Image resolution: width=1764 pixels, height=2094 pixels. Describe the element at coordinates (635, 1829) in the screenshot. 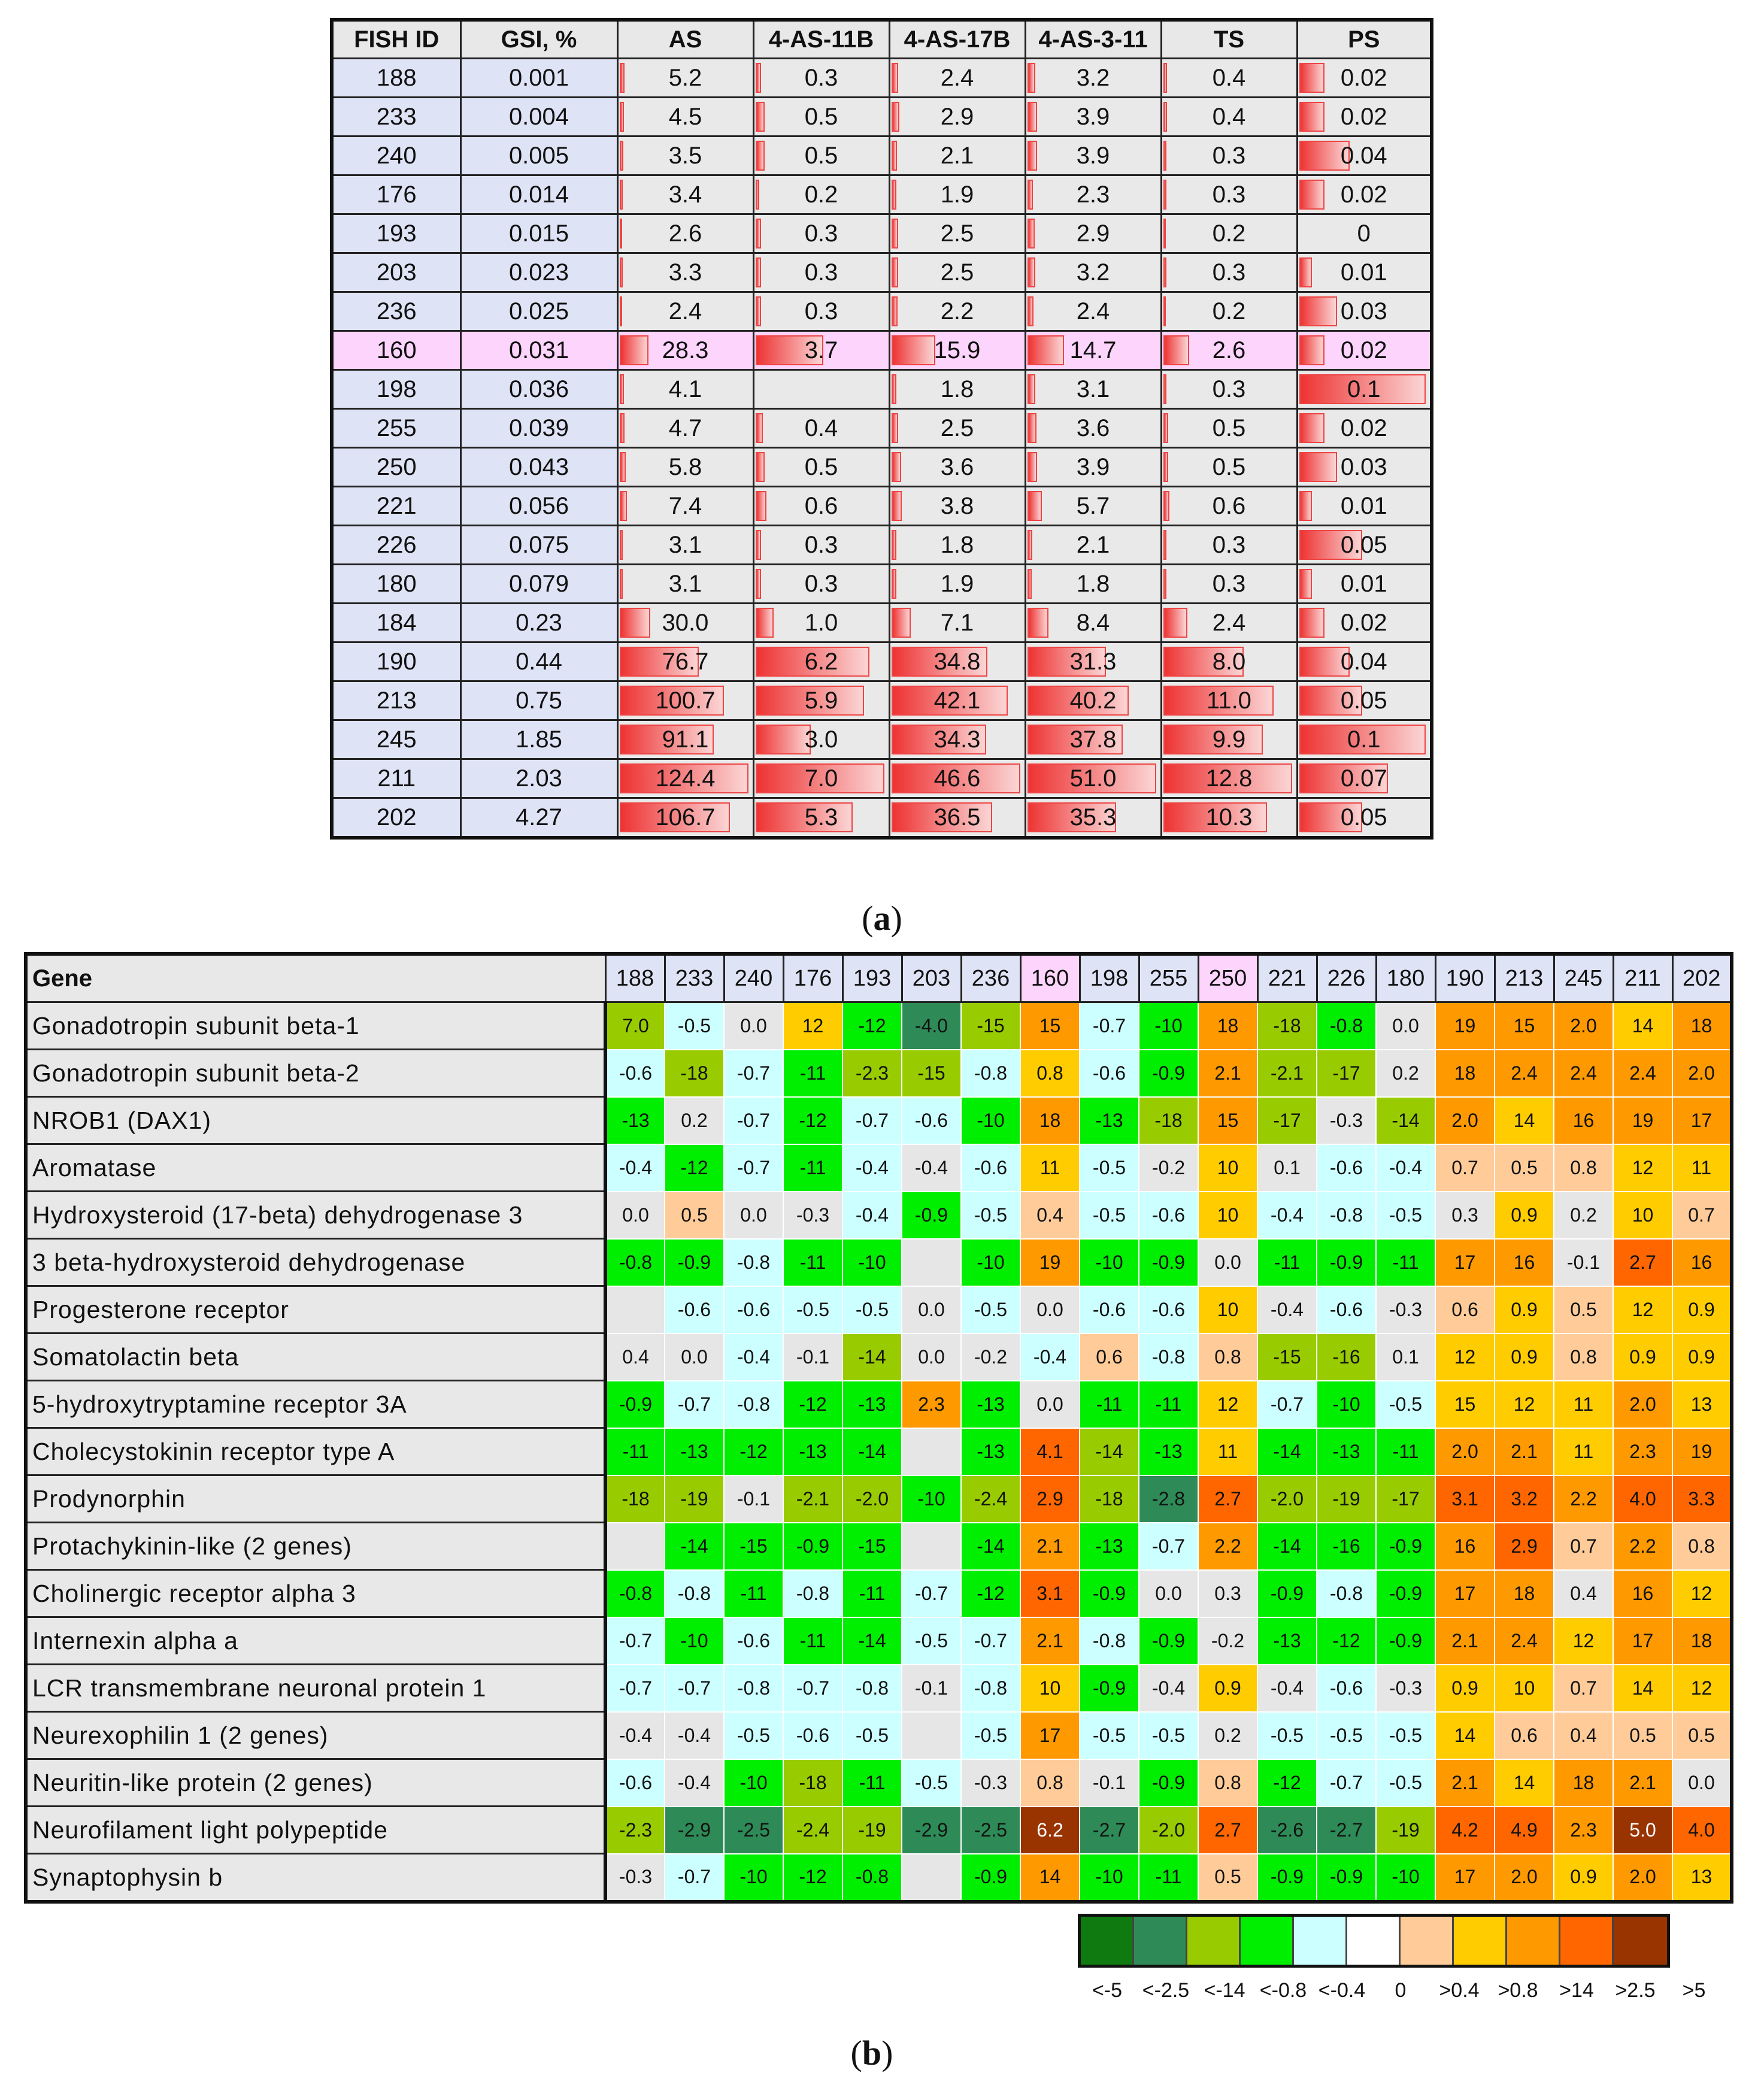

I see `expression-cell: -2.3` at that location.